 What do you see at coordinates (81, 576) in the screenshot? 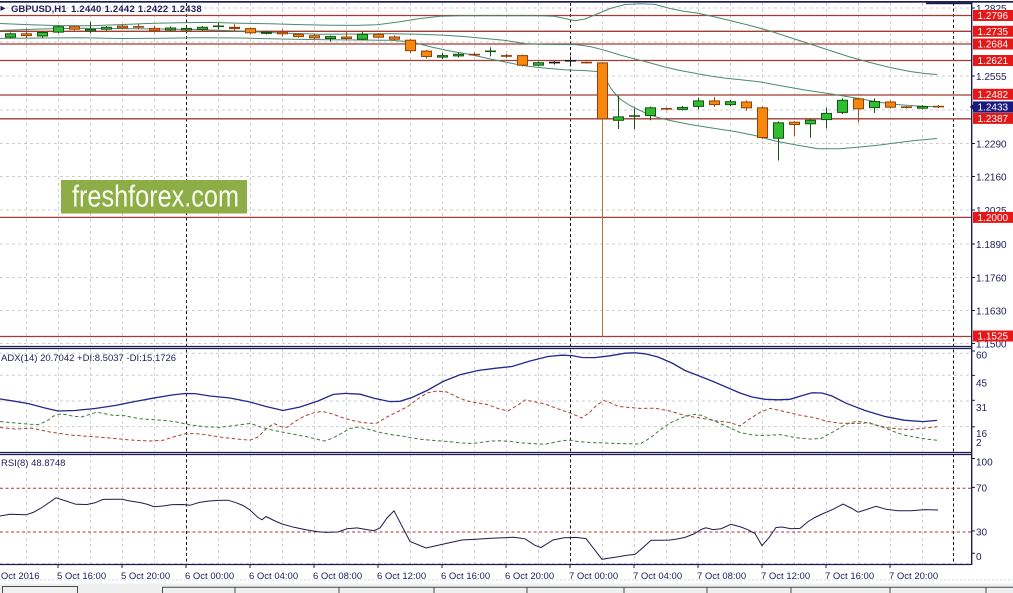
I see `svg-text: 5 Oct 16:00` at bounding box center [81, 576].